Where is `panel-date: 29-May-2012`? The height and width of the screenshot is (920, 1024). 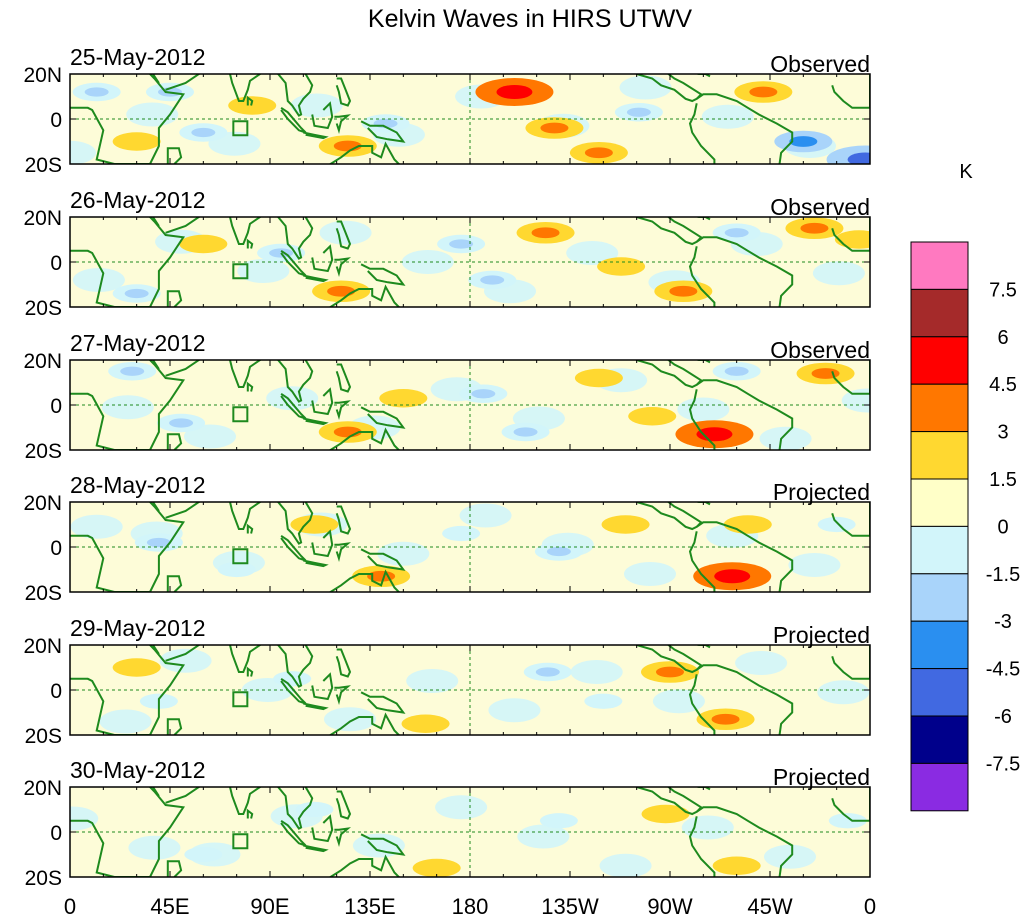
panel-date: 29-May-2012 is located at coordinates (138, 628).